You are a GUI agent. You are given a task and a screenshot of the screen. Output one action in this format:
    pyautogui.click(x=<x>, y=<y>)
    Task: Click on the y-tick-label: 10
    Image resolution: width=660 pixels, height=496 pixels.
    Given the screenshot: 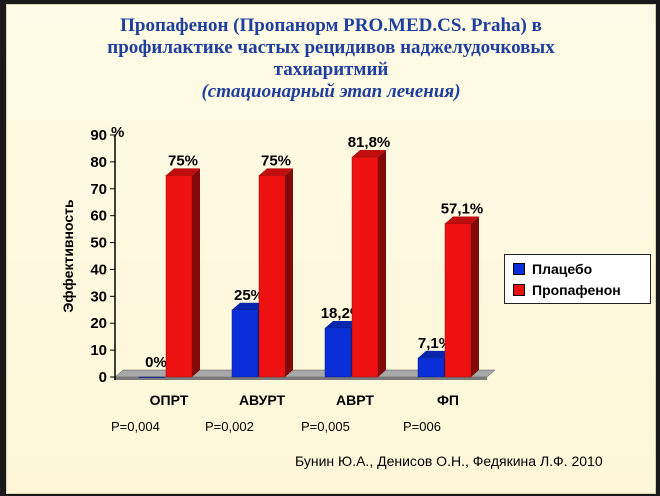 What is the action you would take?
    pyautogui.click(x=98, y=350)
    